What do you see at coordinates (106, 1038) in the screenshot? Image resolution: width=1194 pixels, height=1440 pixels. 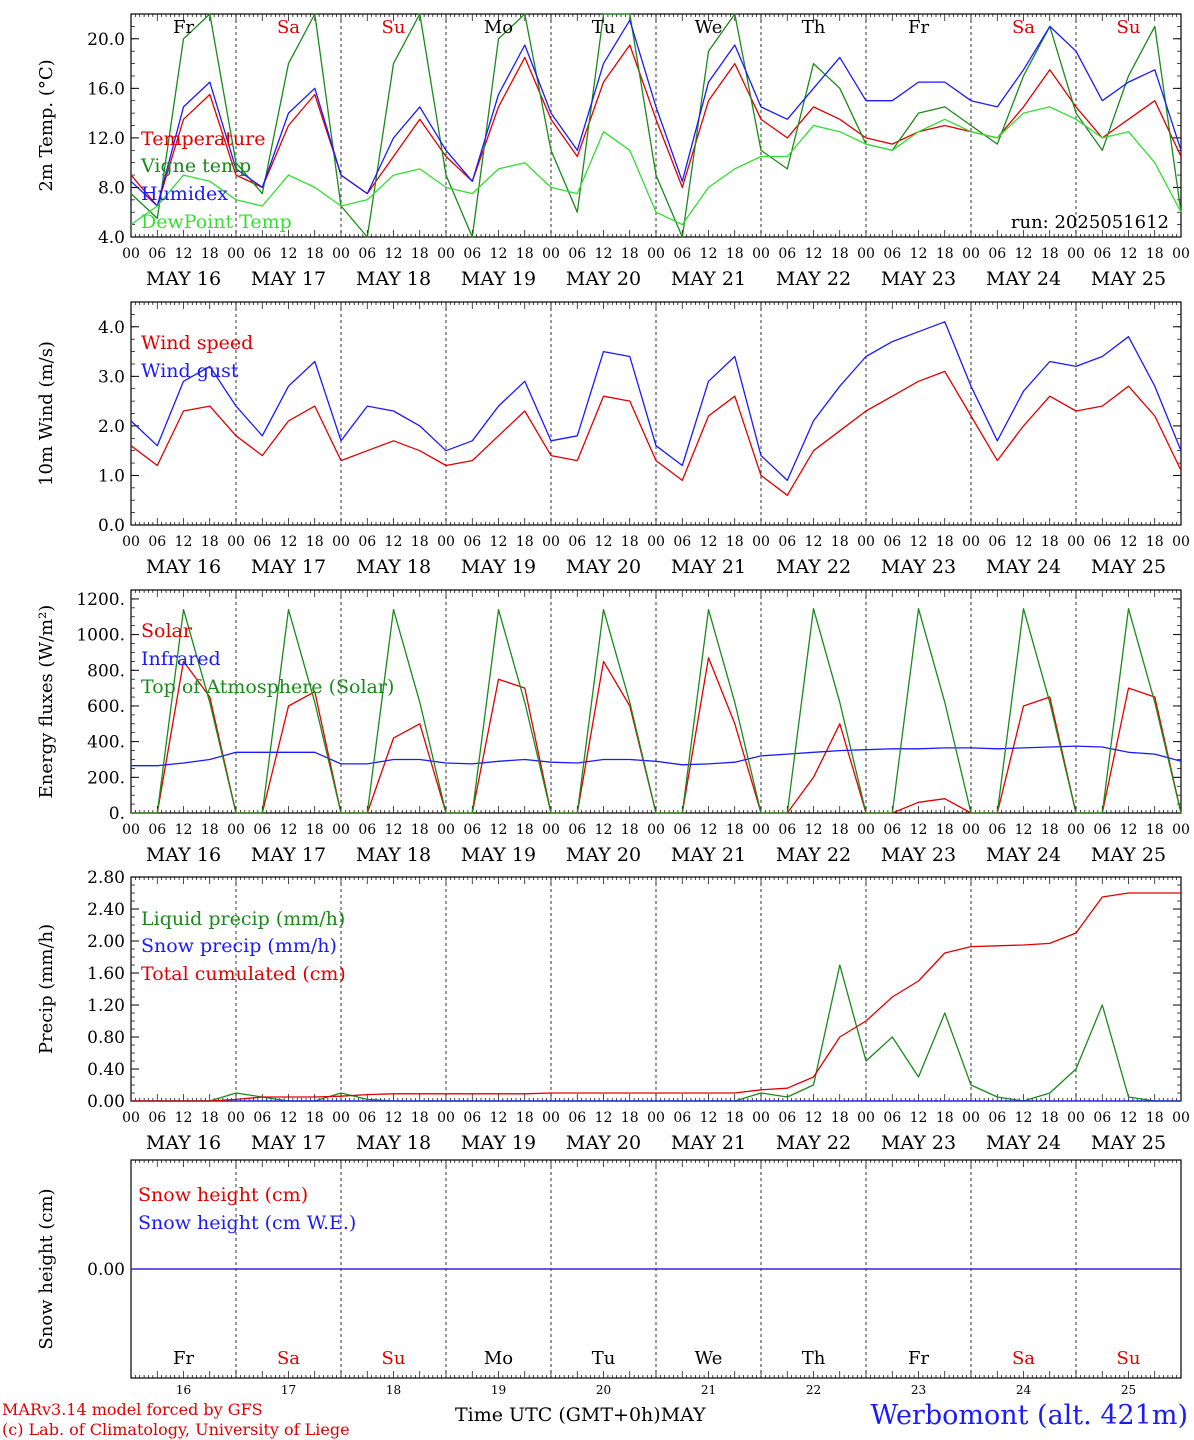 I see `y-tick-label: 0.80` at bounding box center [106, 1038].